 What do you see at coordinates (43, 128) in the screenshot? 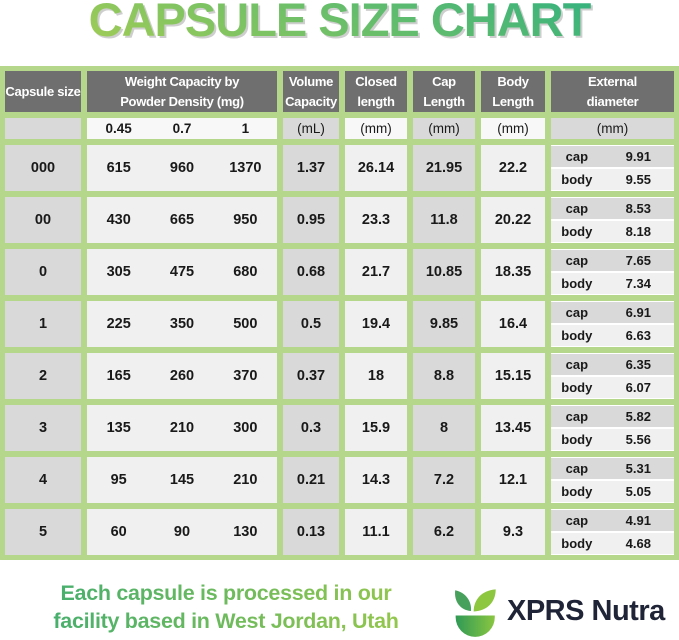
I see `unit-capsule-size-cell` at bounding box center [43, 128].